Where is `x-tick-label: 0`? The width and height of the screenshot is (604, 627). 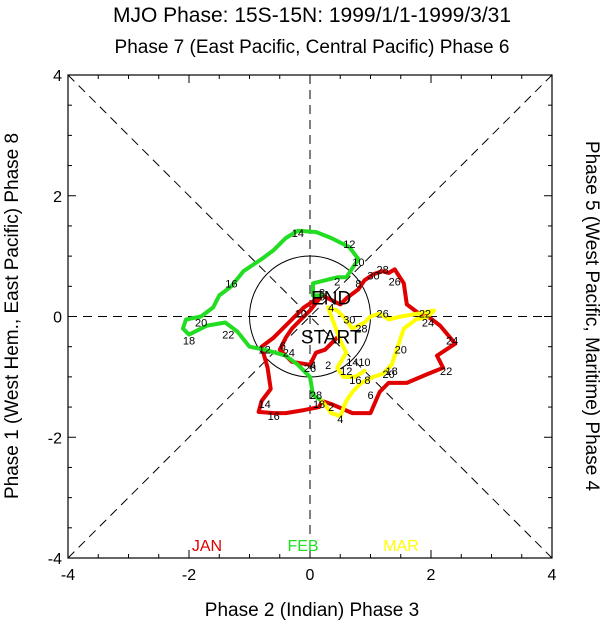 x-tick-label: 0 is located at coordinates (310, 575).